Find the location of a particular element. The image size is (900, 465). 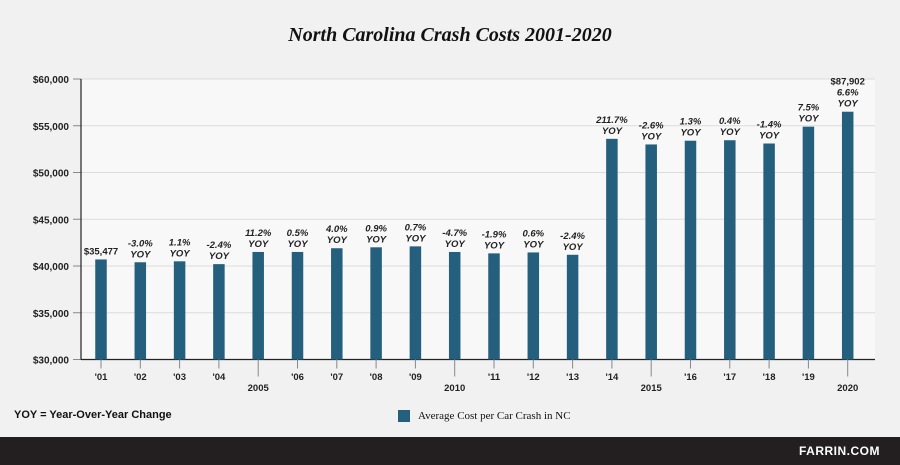

y-tick-label: $45,000 is located at coordinates (51, 220).